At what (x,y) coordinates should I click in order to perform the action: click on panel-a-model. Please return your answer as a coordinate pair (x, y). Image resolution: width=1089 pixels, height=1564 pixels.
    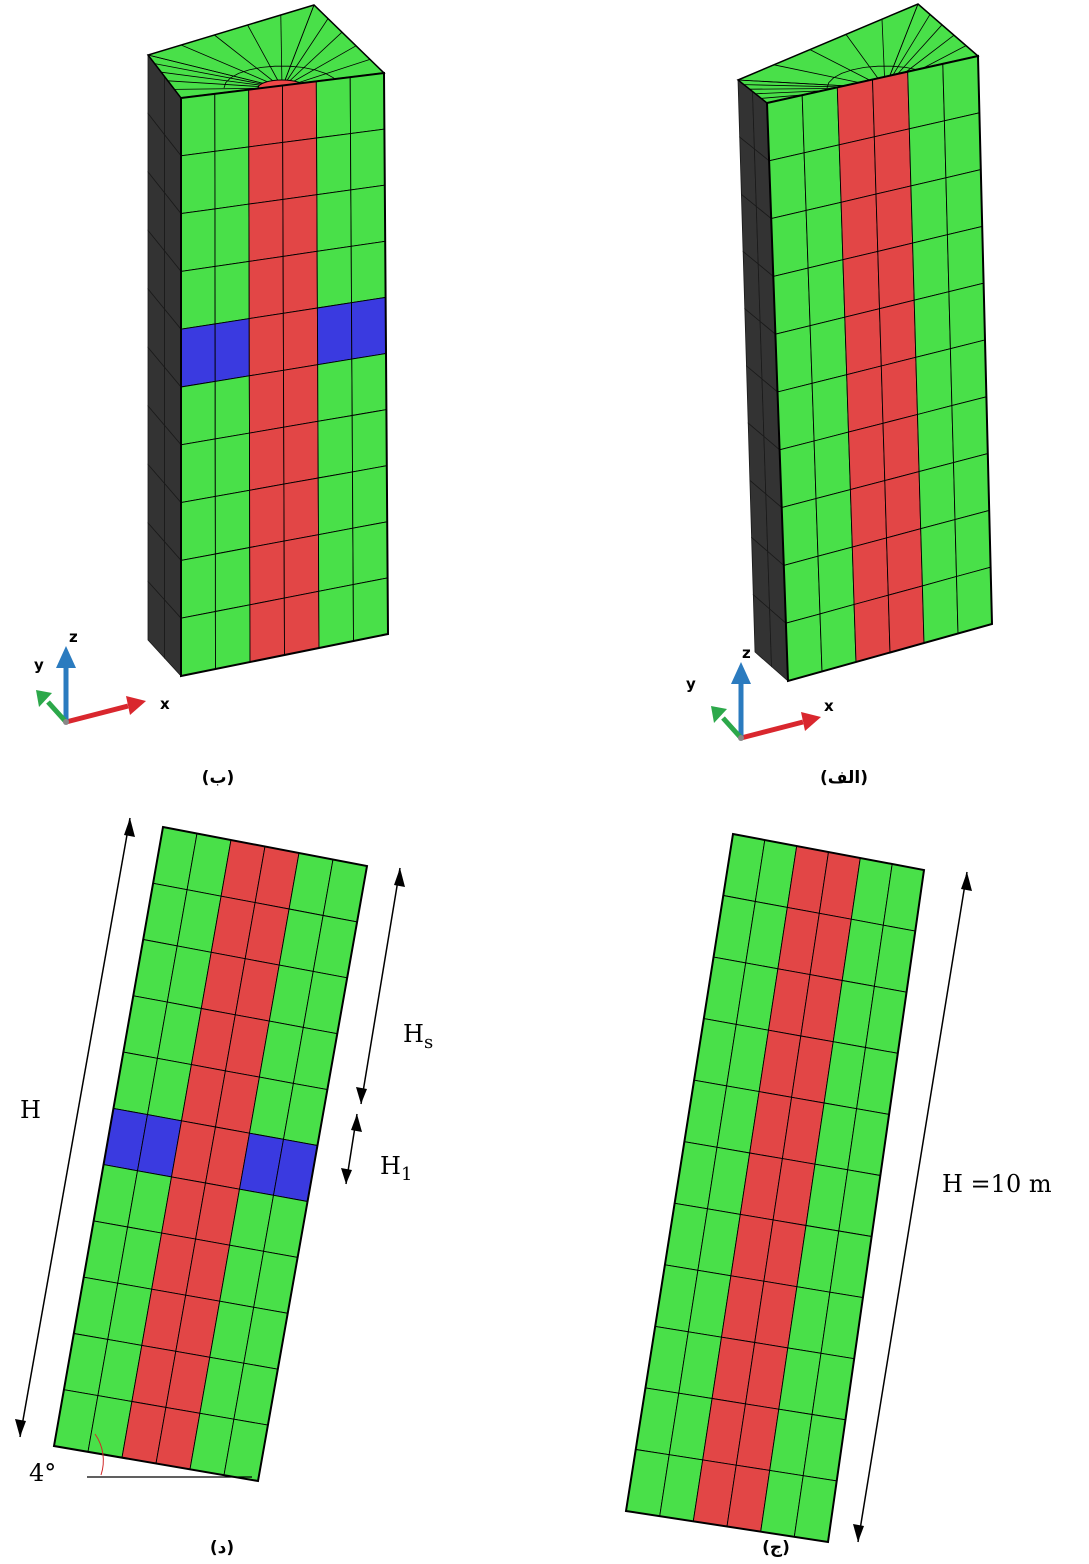
    Looking at the image, I should click on (865, 343).